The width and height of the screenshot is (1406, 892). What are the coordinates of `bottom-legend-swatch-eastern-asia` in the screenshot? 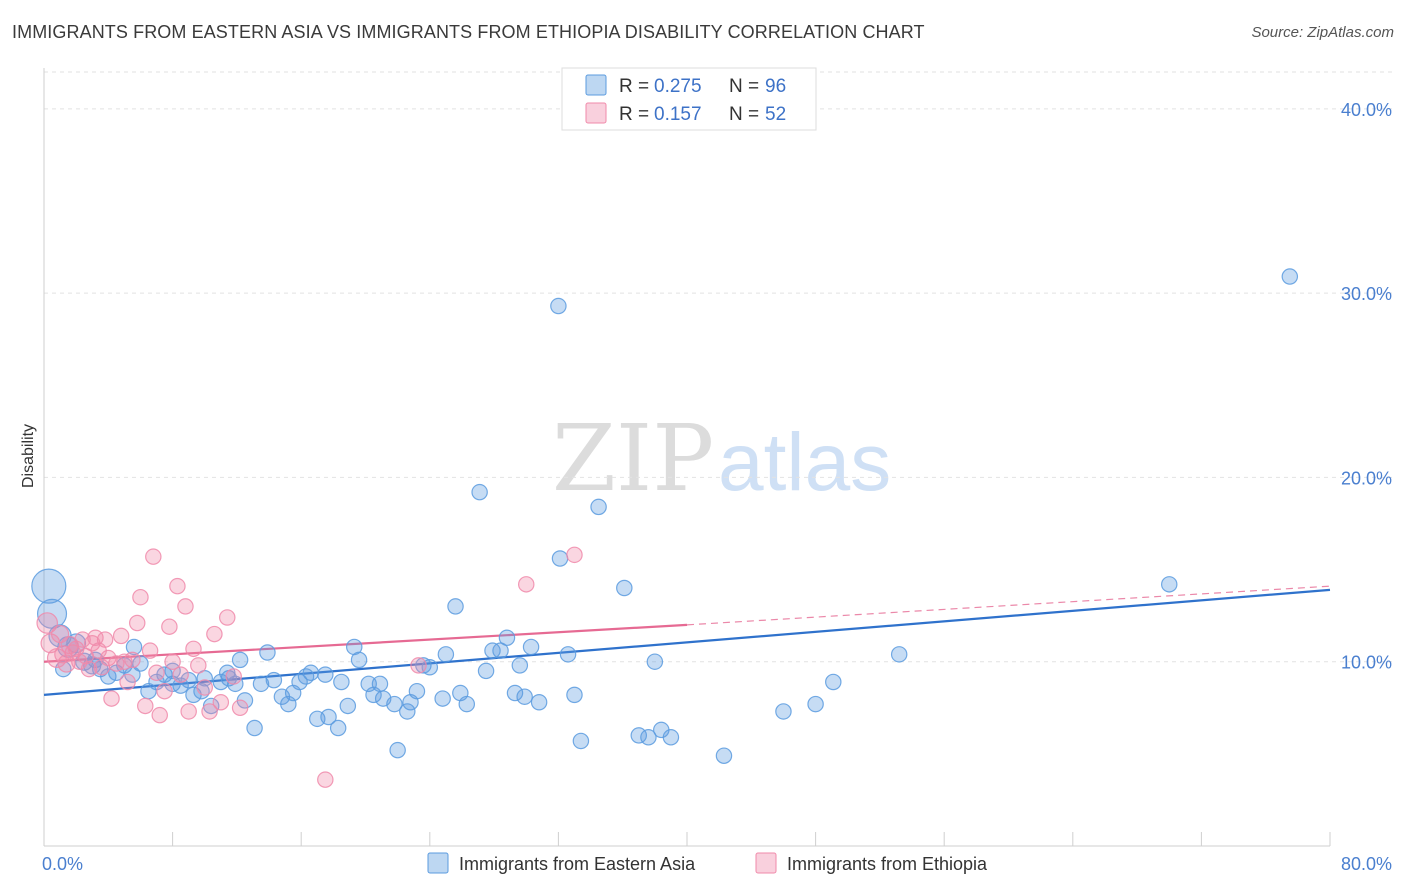 It's located at (438, 863).